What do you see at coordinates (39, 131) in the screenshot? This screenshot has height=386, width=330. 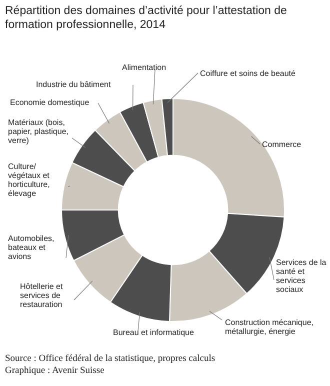 I see `slice-label: Matériaux (bois, papier, plastique, verre)` at bounding box center [39, 131].